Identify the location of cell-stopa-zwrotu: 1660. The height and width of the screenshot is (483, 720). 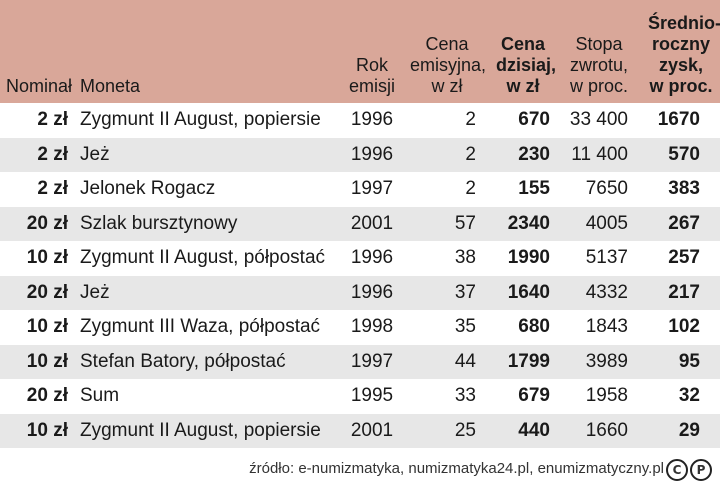
(599, 430).